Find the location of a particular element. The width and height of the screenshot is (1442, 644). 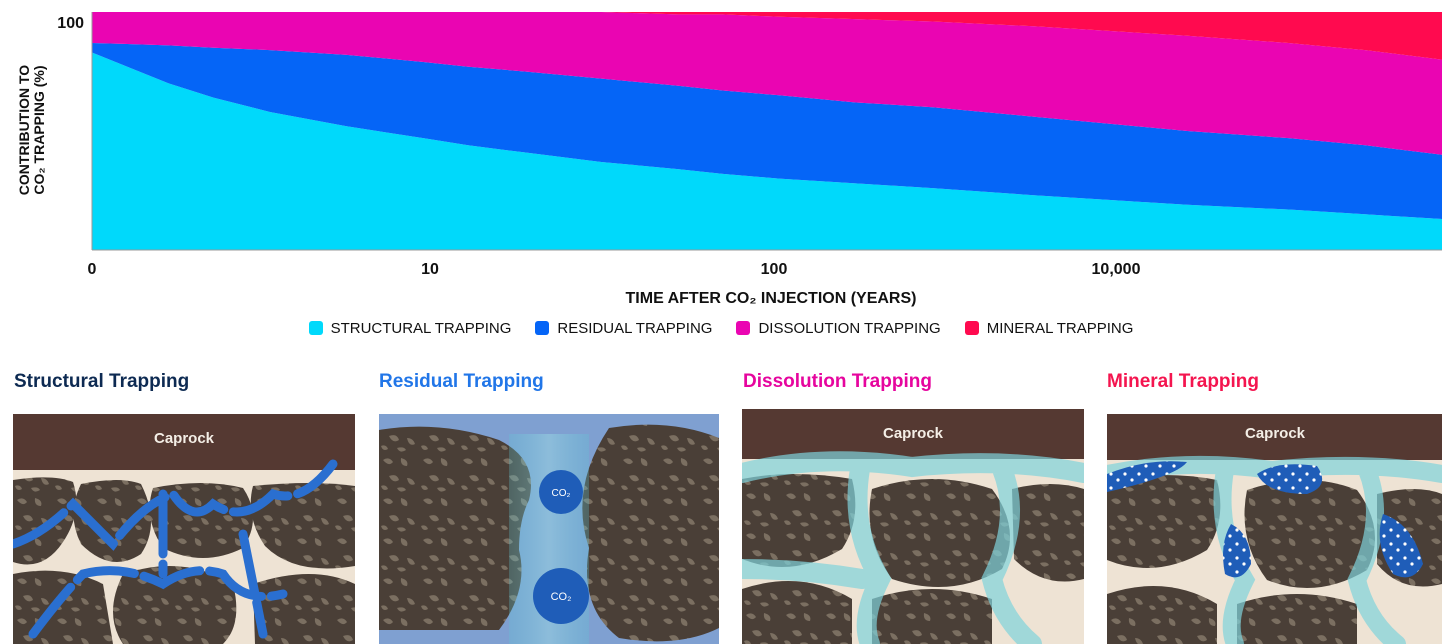

x-tick-label: 10 is located at coordinates (430, 269).